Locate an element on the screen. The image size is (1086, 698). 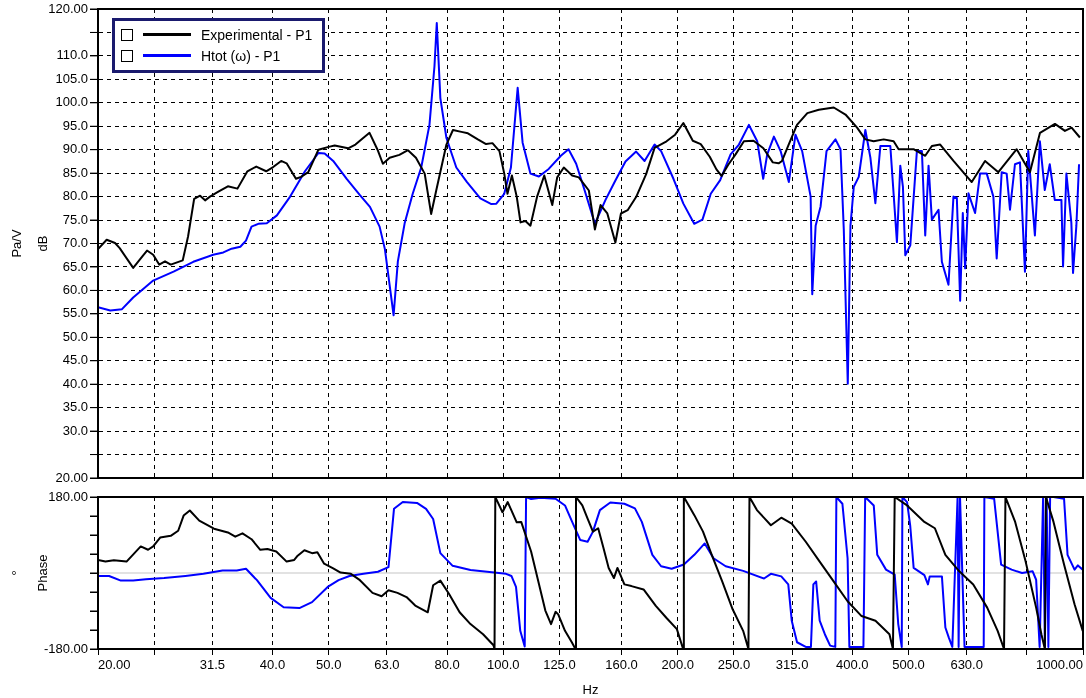
y-tick-label: 30.0 is located at coordinates (75, 430).